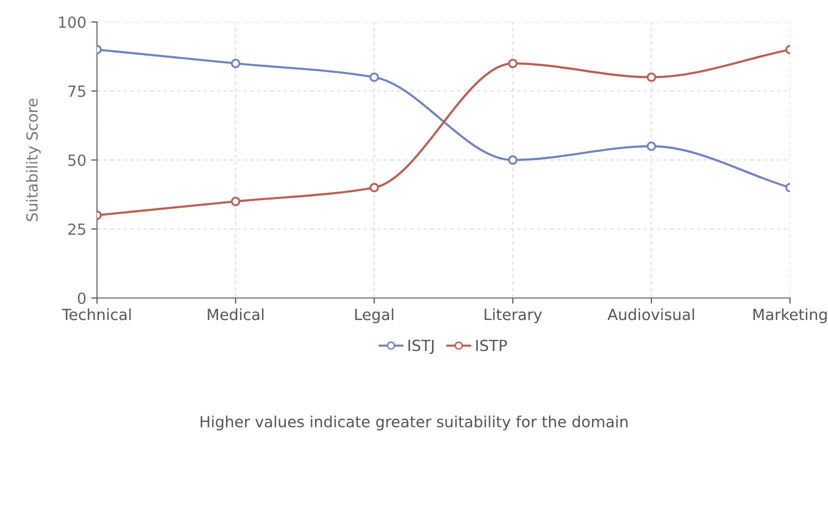 The height and width of the screenshot is (525, 828). I want to click on x-tick-label: Marketing, so click(790, 316).